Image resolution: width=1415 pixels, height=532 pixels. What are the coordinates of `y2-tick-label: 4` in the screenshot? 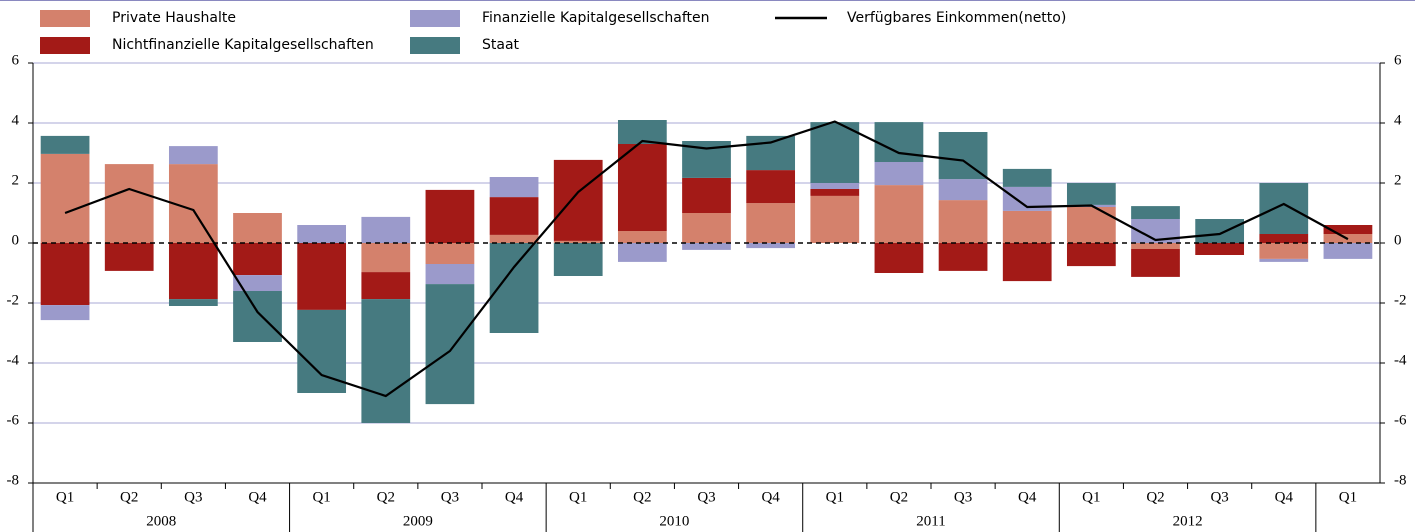 It's located at (1398, 120).